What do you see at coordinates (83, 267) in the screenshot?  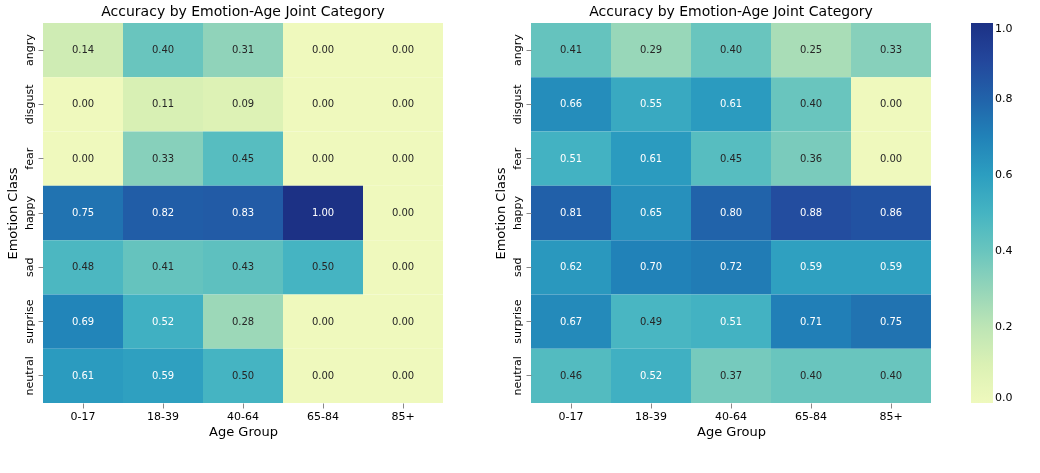 I see `data-label: 0.48` at bounding box center [83, 267].